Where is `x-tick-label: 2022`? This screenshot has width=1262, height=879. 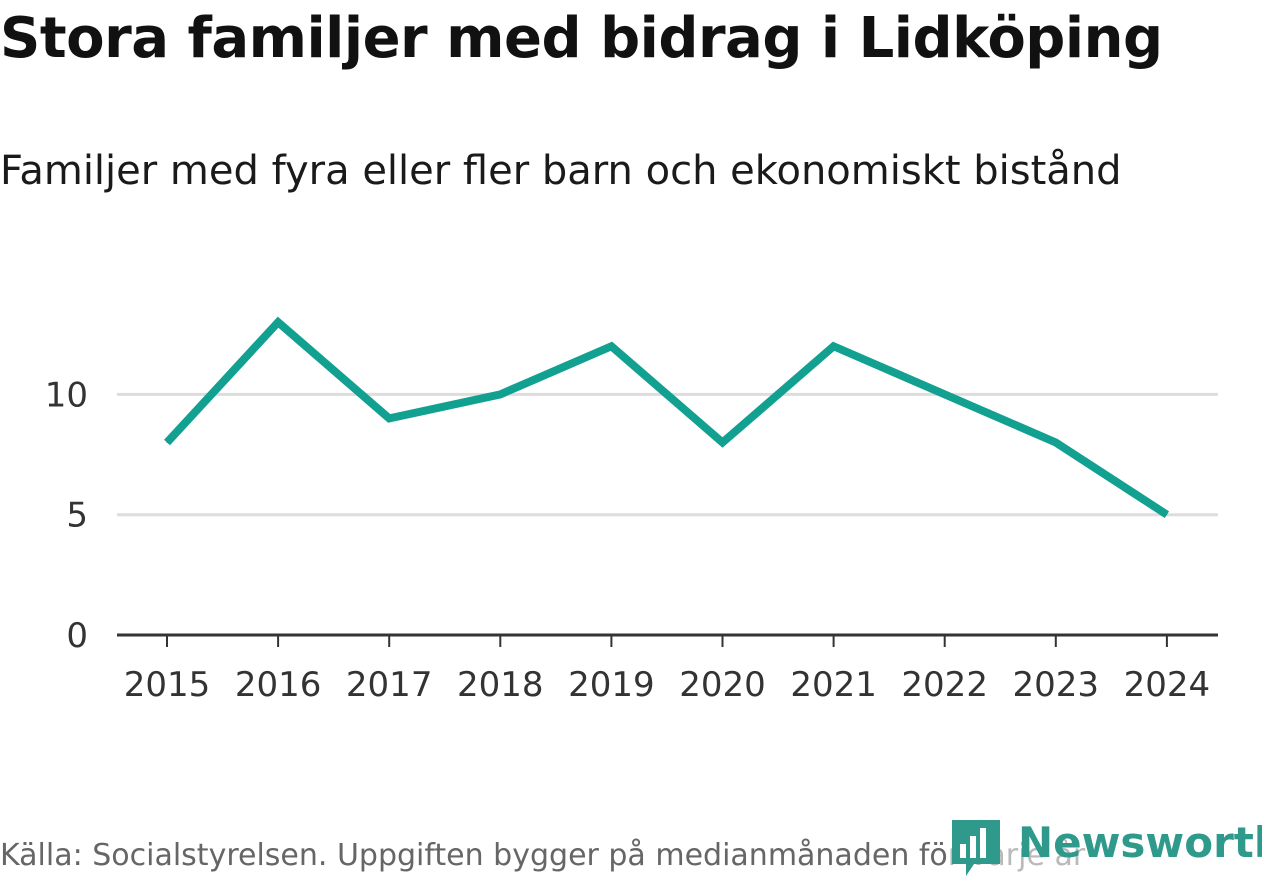 x-tick-label: 2022 is located at coordinates (944, 685).